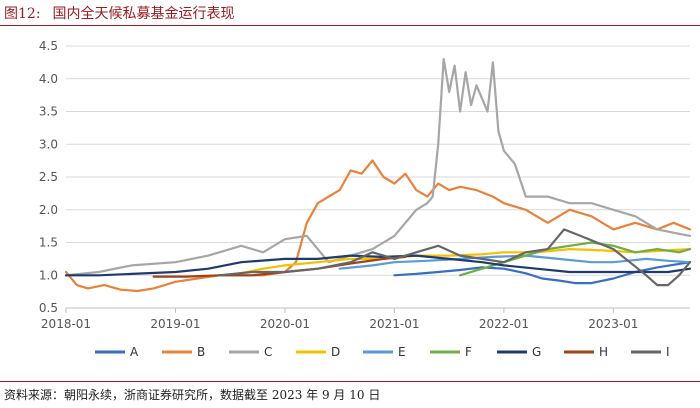  I want to click on title-divider, so click(350, 25).